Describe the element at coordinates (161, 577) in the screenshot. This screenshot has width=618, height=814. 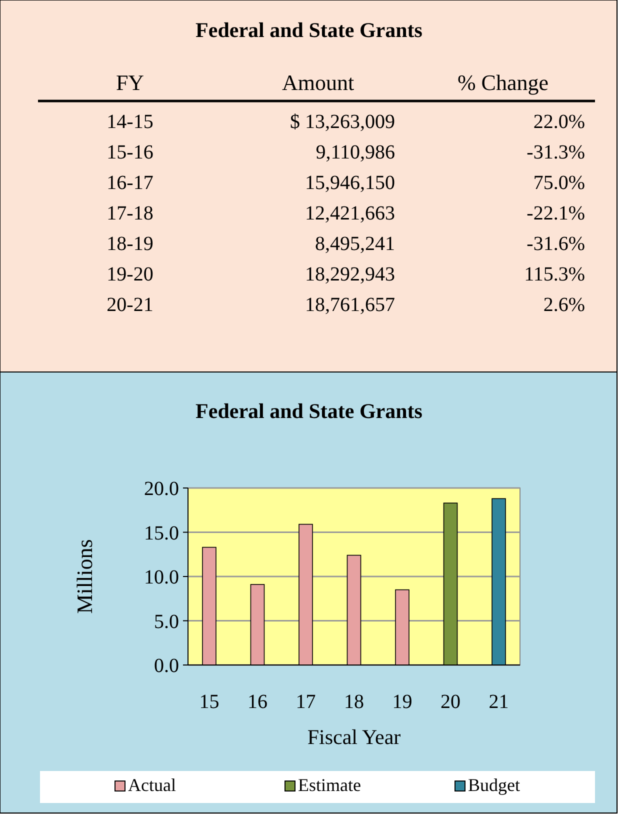
I see `y-tick-label: 10.0` at that location.